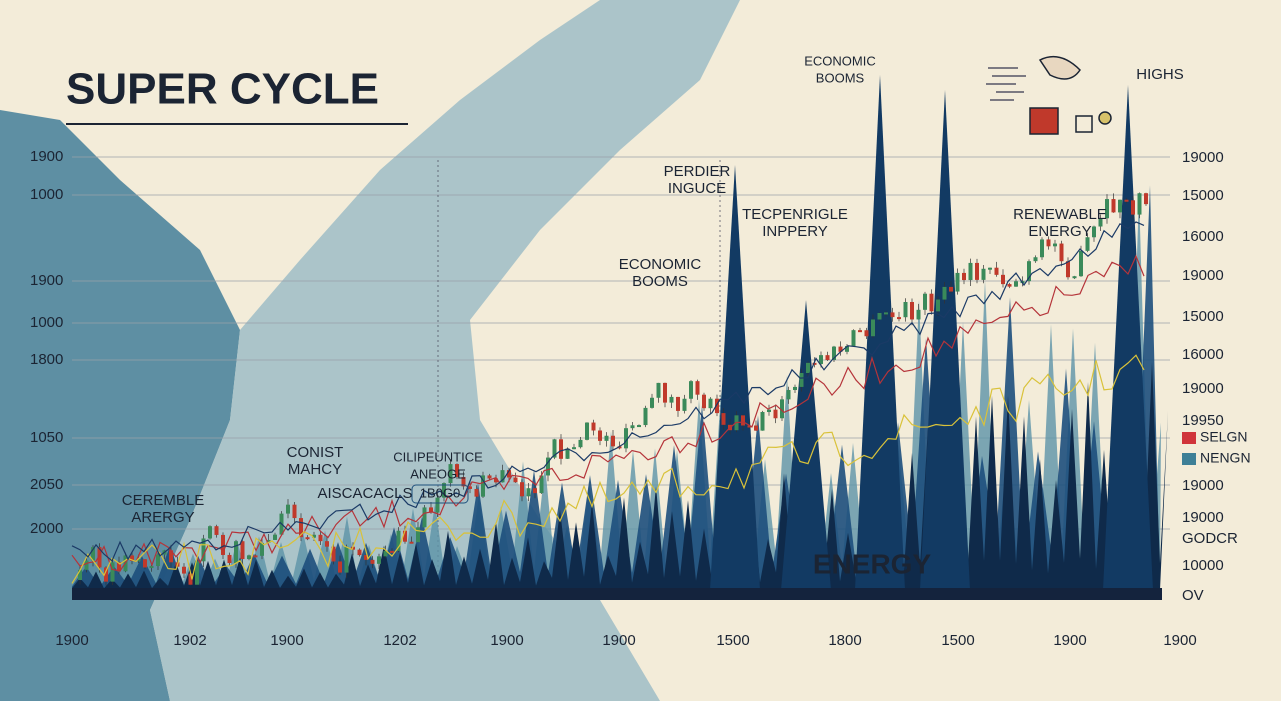  Describe the element at coordinates (315, 469) in the screenshot. I see `annotation: MAHCY` at that location.